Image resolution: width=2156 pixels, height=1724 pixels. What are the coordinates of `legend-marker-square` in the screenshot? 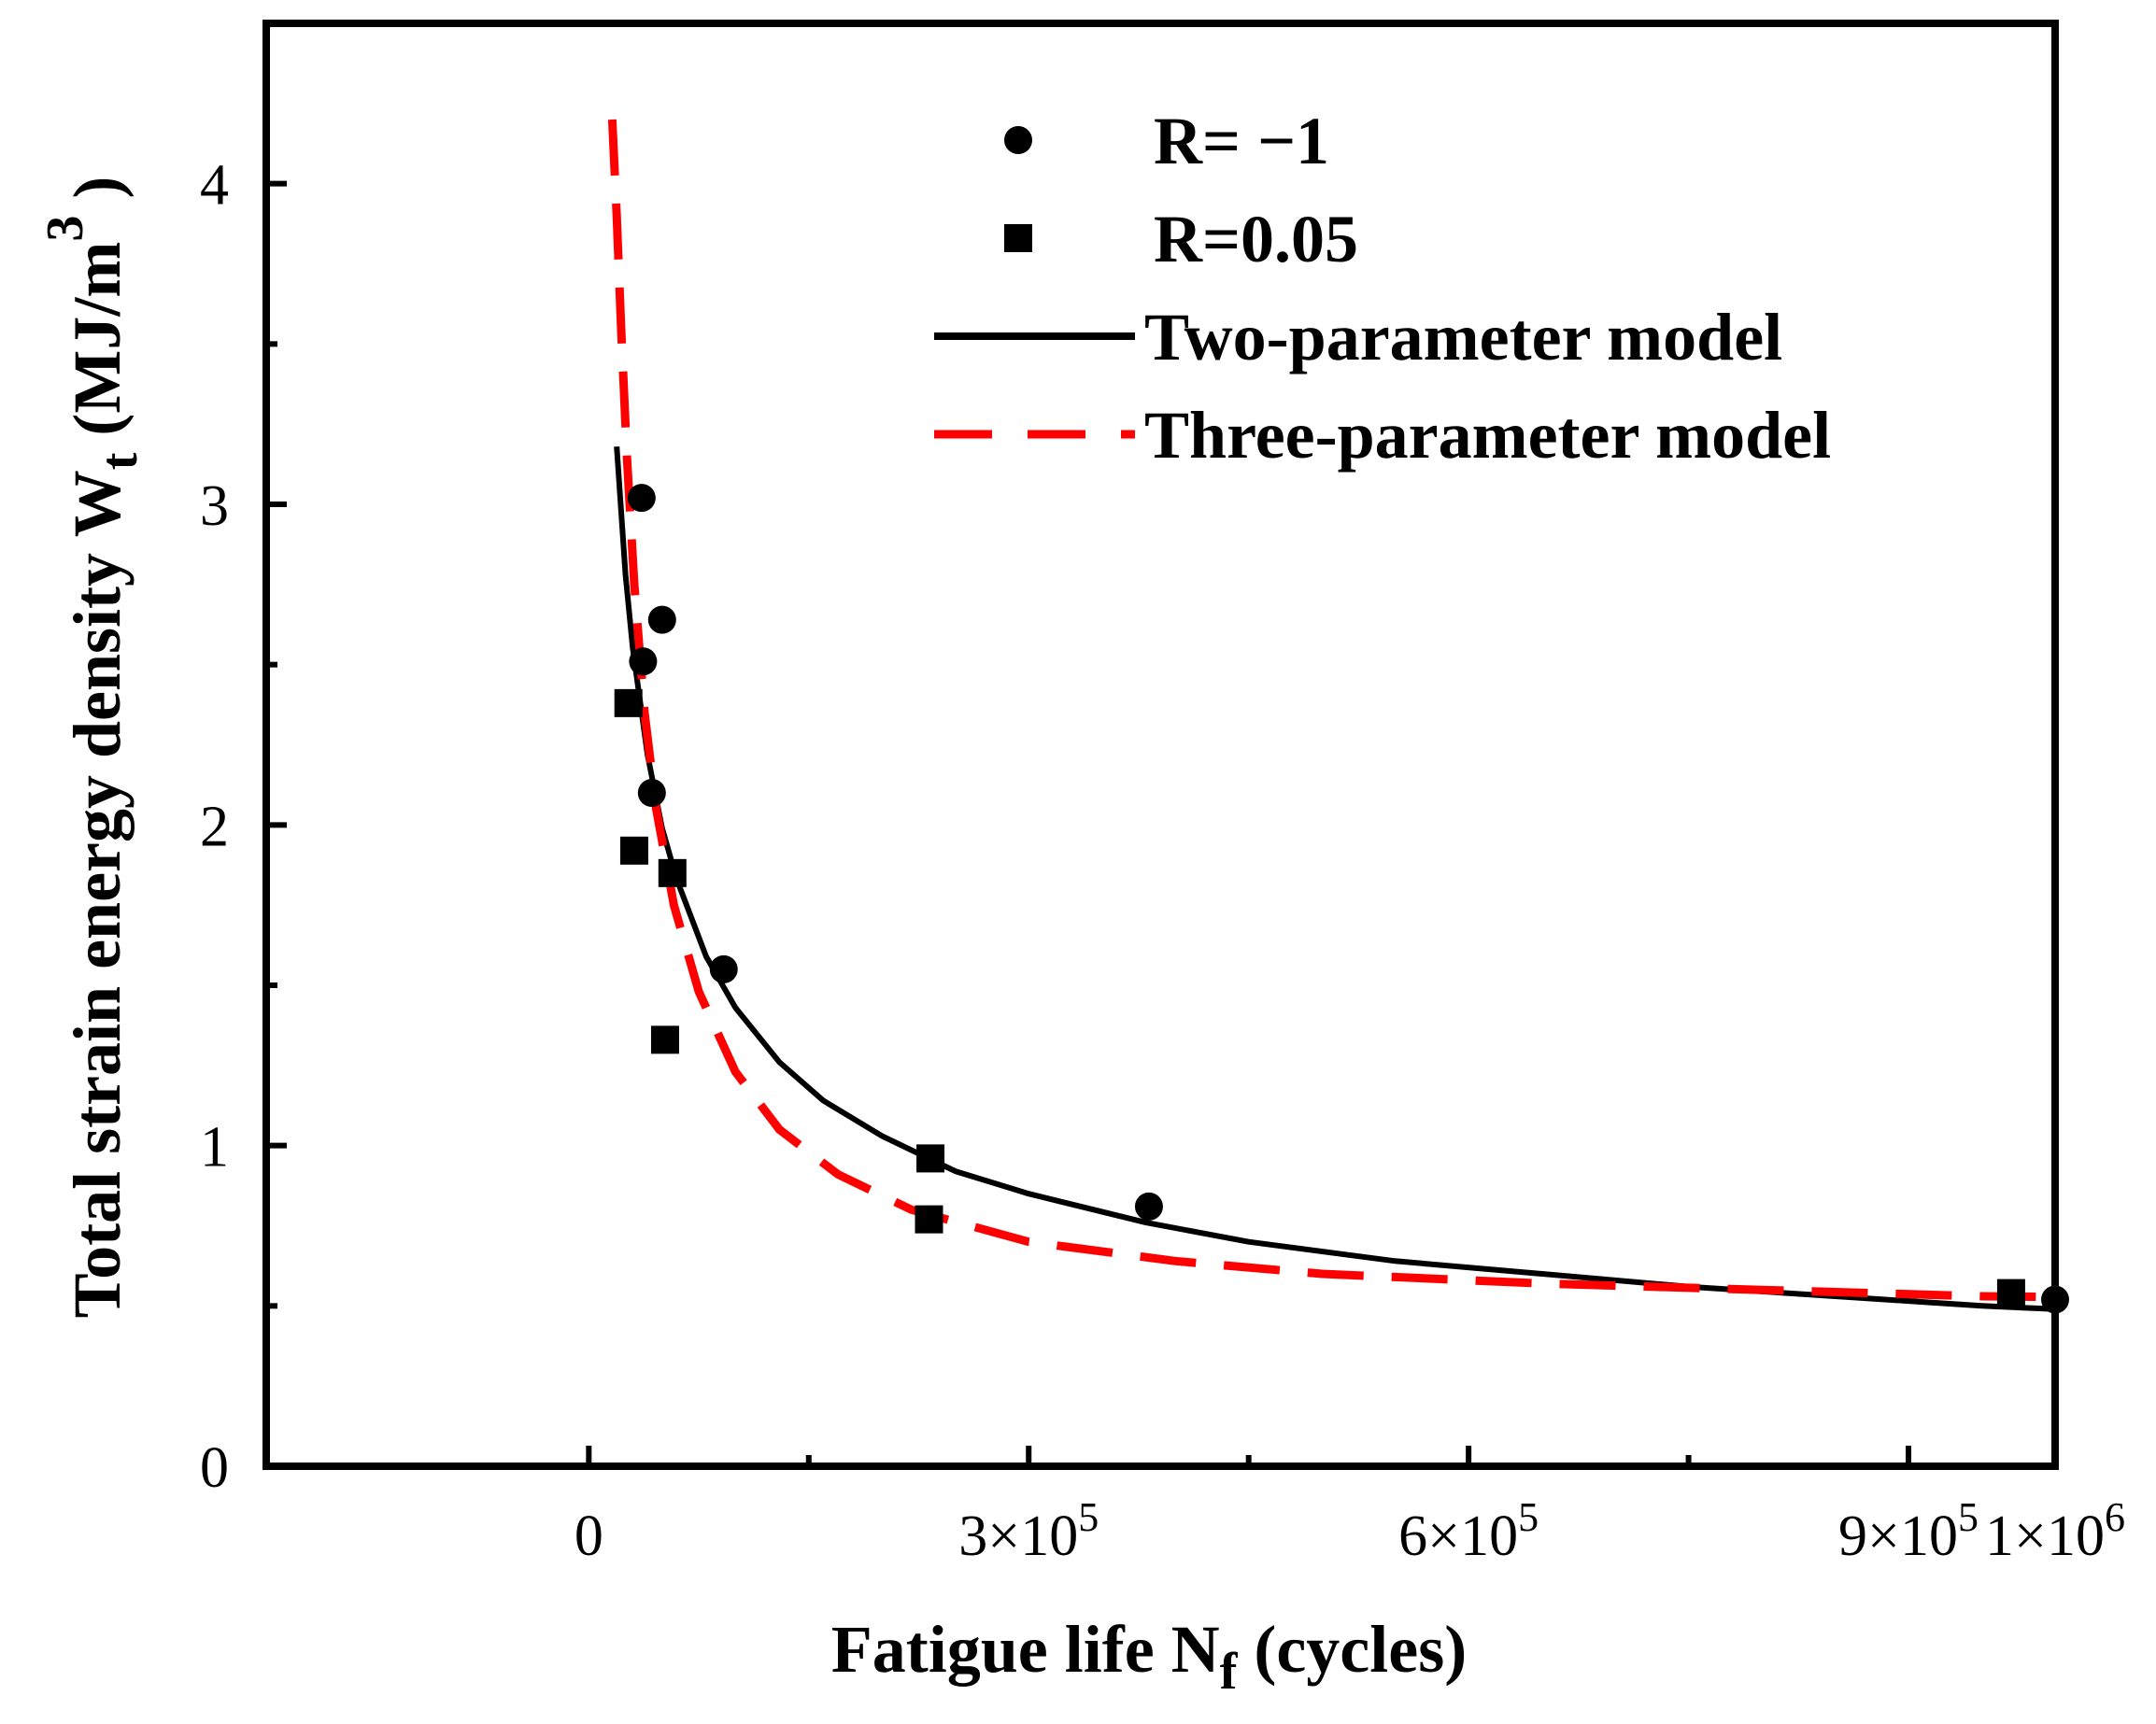 It's located at (1018, 238).